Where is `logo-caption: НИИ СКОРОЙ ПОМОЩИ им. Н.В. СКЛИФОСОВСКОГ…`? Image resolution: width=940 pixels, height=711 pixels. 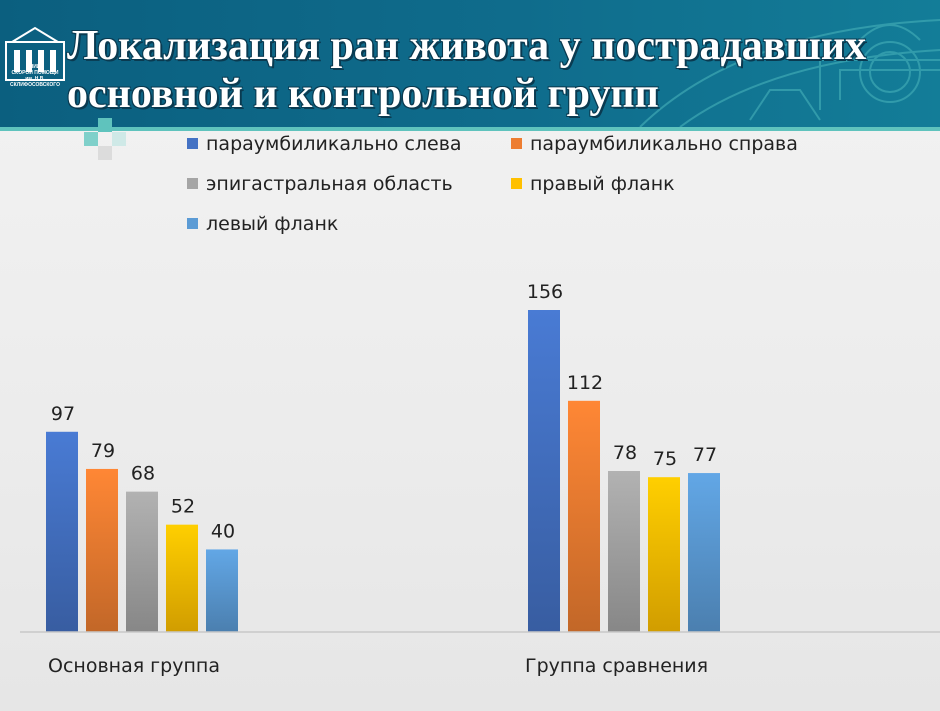
logo-caption: НИИ СКОРОЙ ПОМОЩИ им. Н.В. СКЛИФОСОВСКОГ… is located at coordinates (35, 76).